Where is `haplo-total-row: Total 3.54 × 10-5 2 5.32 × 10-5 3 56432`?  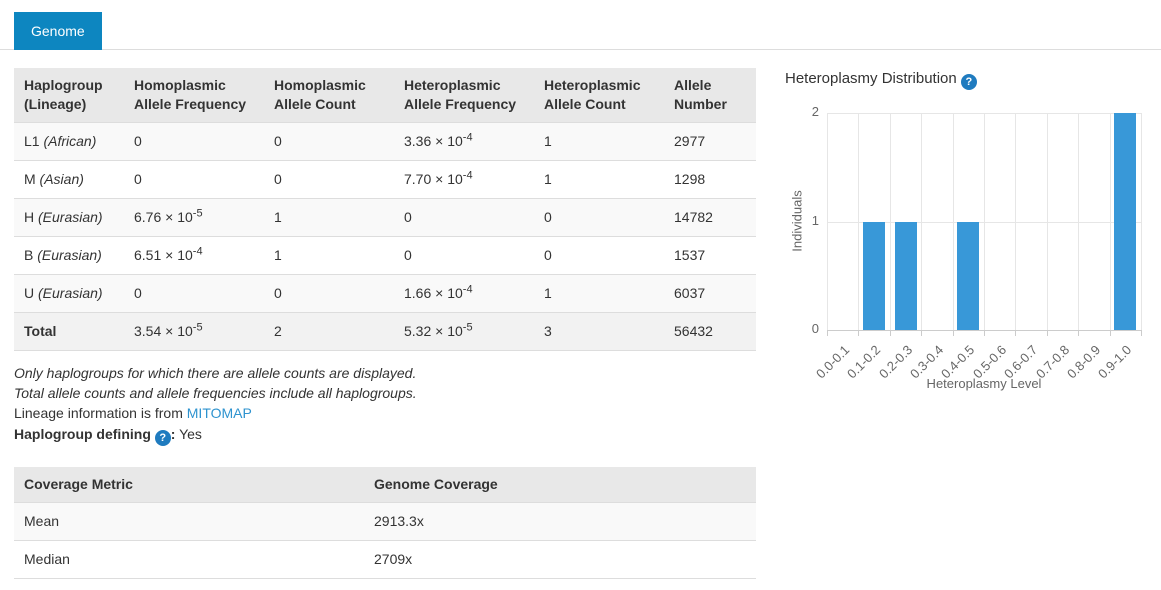 haplo-total-row: Total 3.54 × 10-5 2 5.32 × 10-5 3 56432 is located at coordinates (385, 331).